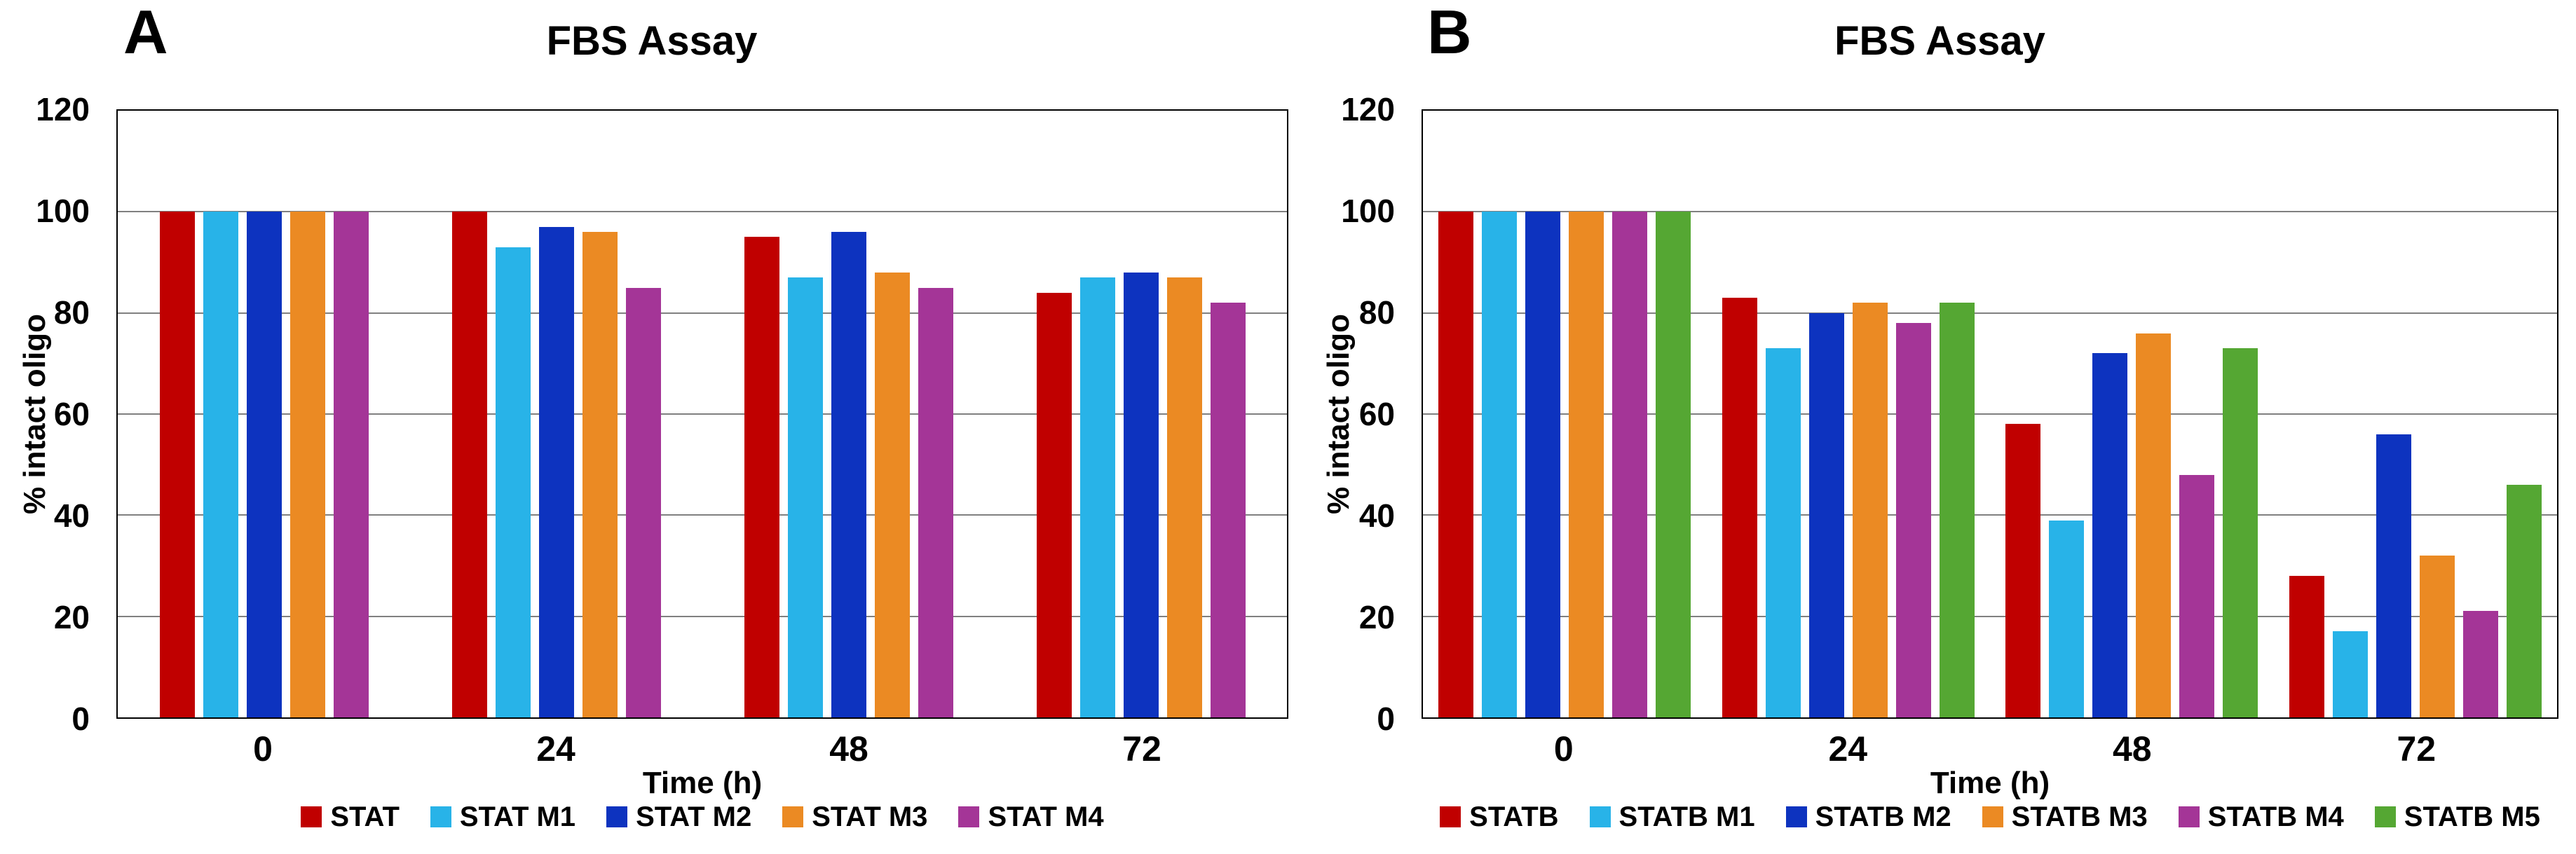  Describe the element at coordinates (1363, 414) in the screenshot. I see `y-axis-ticks-b: 0 20 40 60 80 100 120` at that location.